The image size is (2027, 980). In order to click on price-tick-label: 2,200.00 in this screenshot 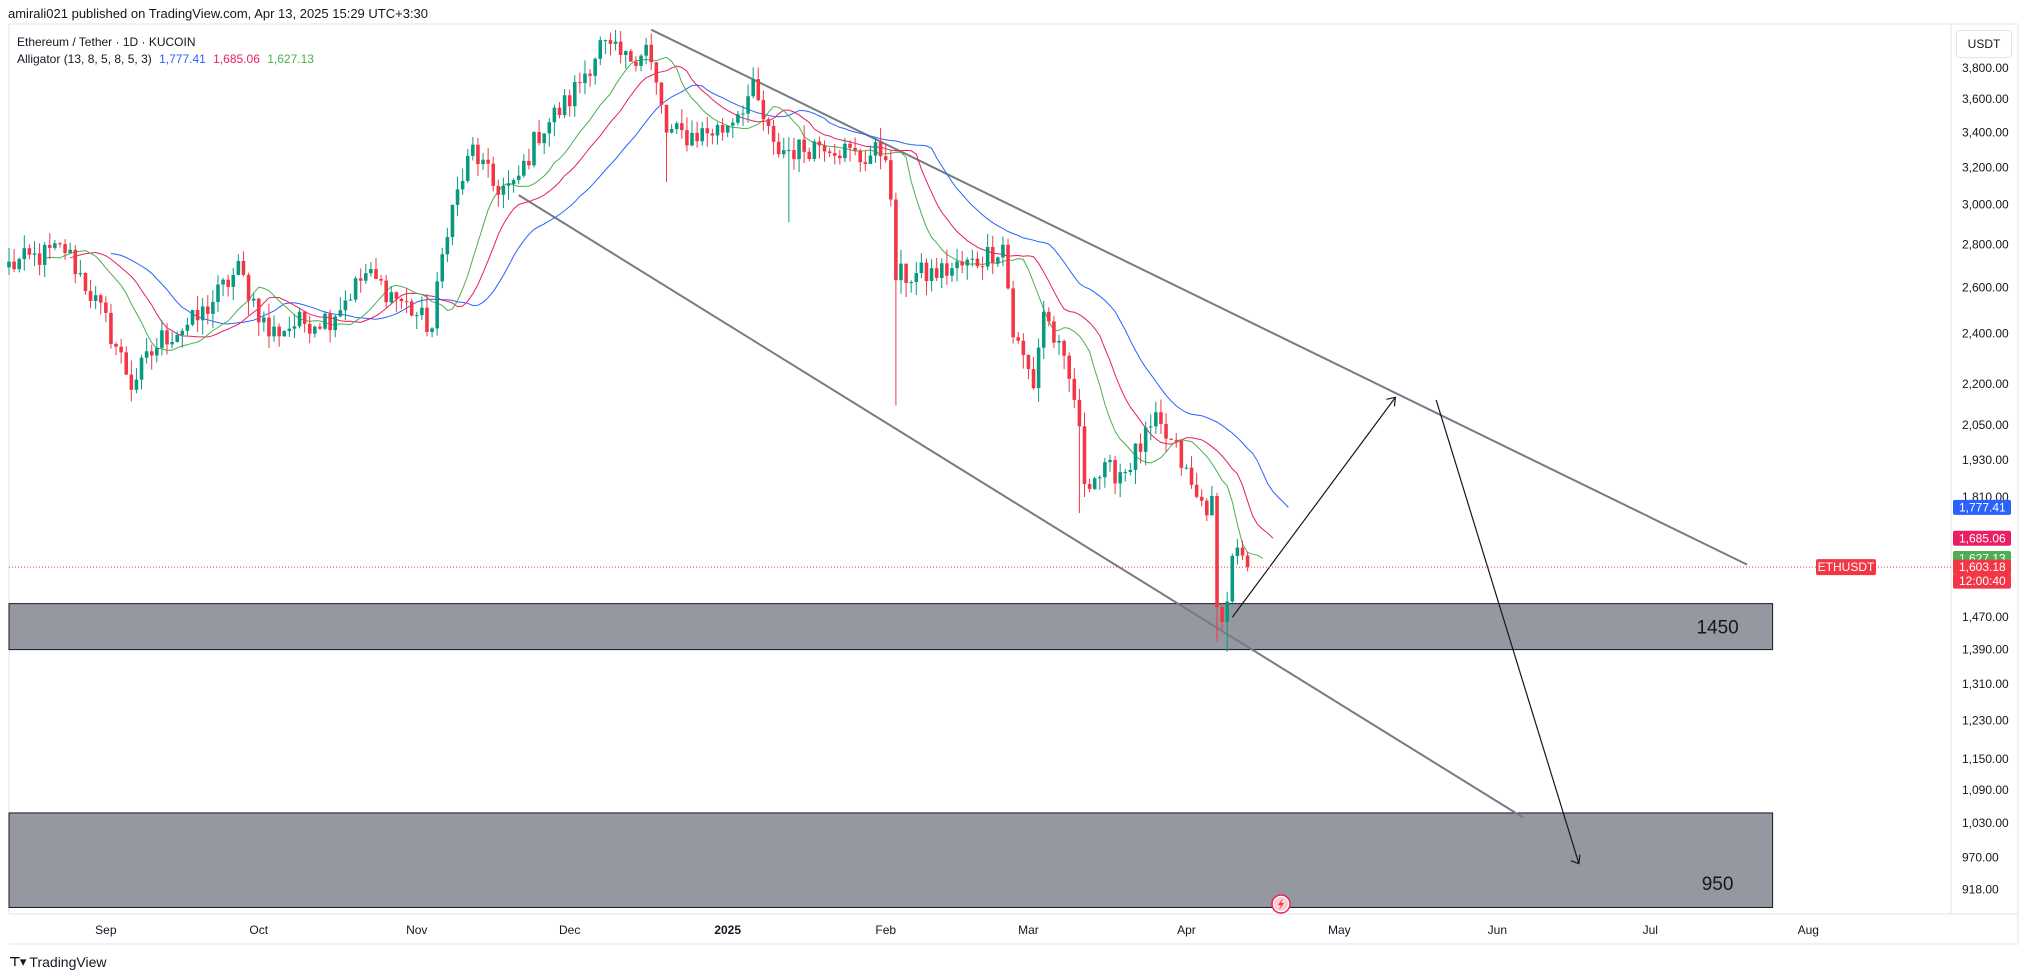, I will do `click(1985, 384)`.